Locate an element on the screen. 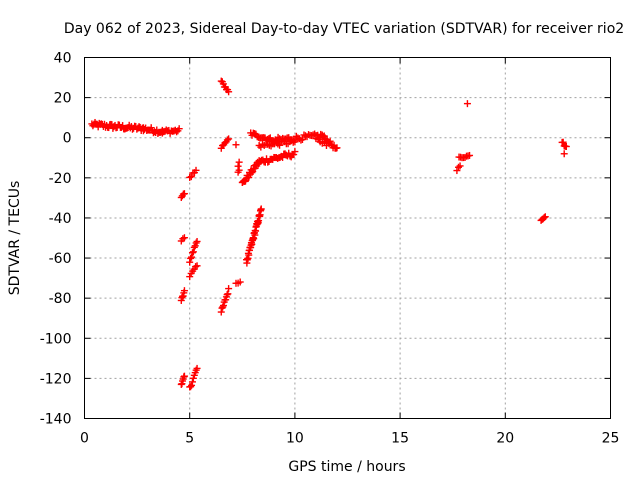 The image size is (640, 480). x-tick-label: 15 is located at coordinates (400, 439).